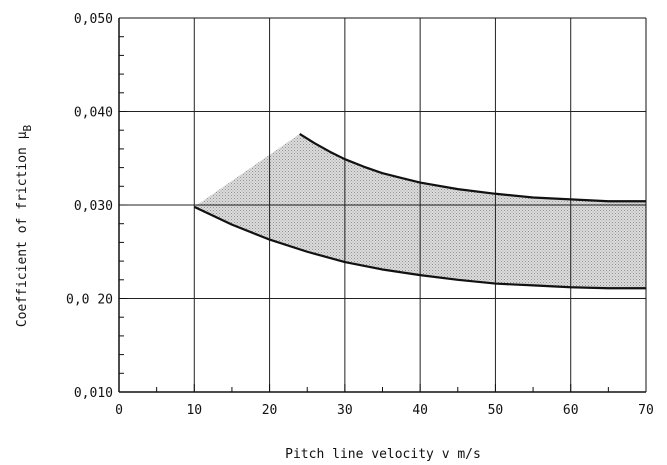 The image size is (667, 465). What do you see at coordinates (27, 127) in the screenshot?
I see `y-axis-label-subscript: B` at bounding box center [27, 127].